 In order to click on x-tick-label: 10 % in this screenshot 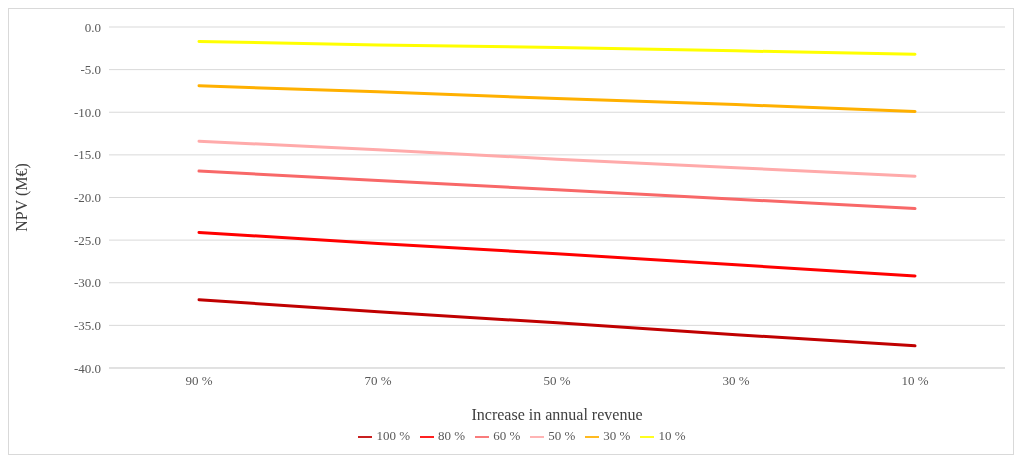, I will do `click(915, 381)`.